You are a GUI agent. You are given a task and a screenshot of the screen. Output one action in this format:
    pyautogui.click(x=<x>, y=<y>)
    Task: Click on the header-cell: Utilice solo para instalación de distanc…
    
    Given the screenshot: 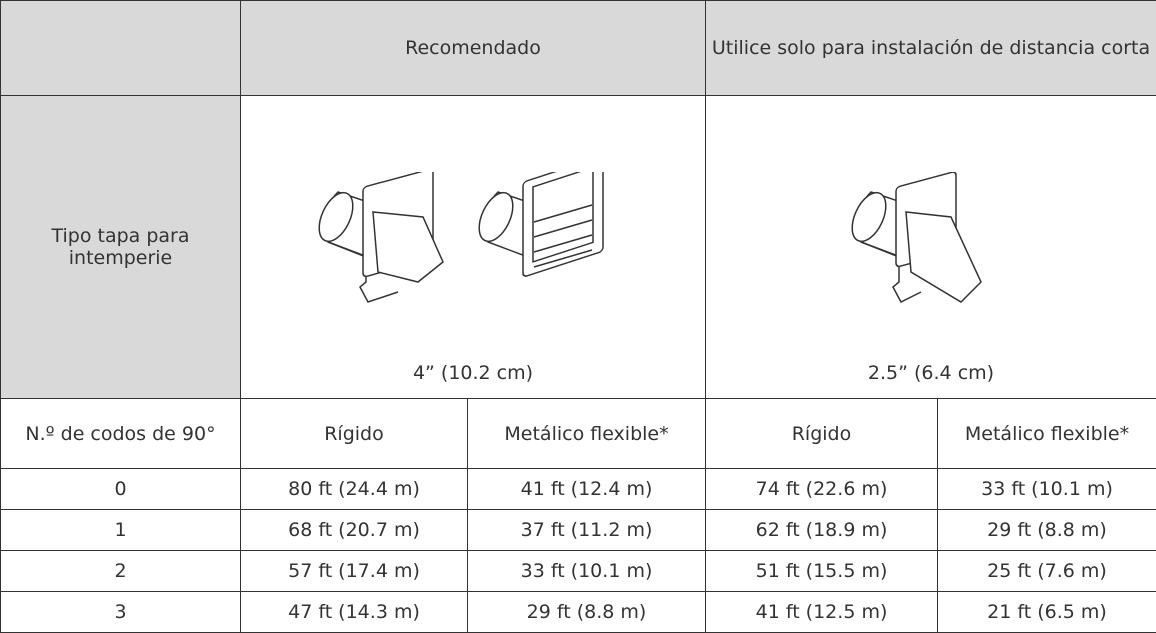 What is the action you would take?
    pyautogui.click(x=931, y=48)
    